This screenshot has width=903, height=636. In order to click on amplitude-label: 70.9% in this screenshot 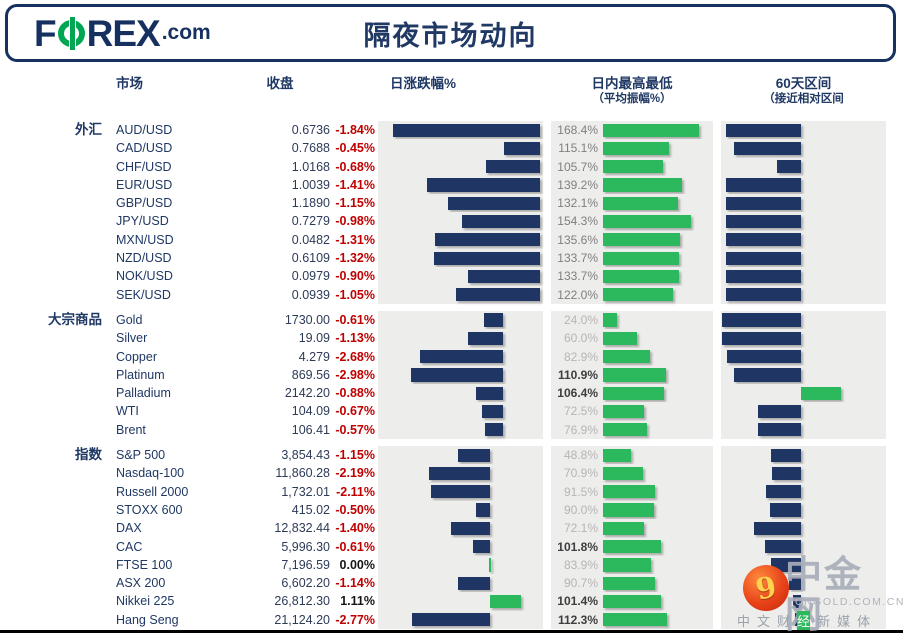, I will do `click(580, 473)`.